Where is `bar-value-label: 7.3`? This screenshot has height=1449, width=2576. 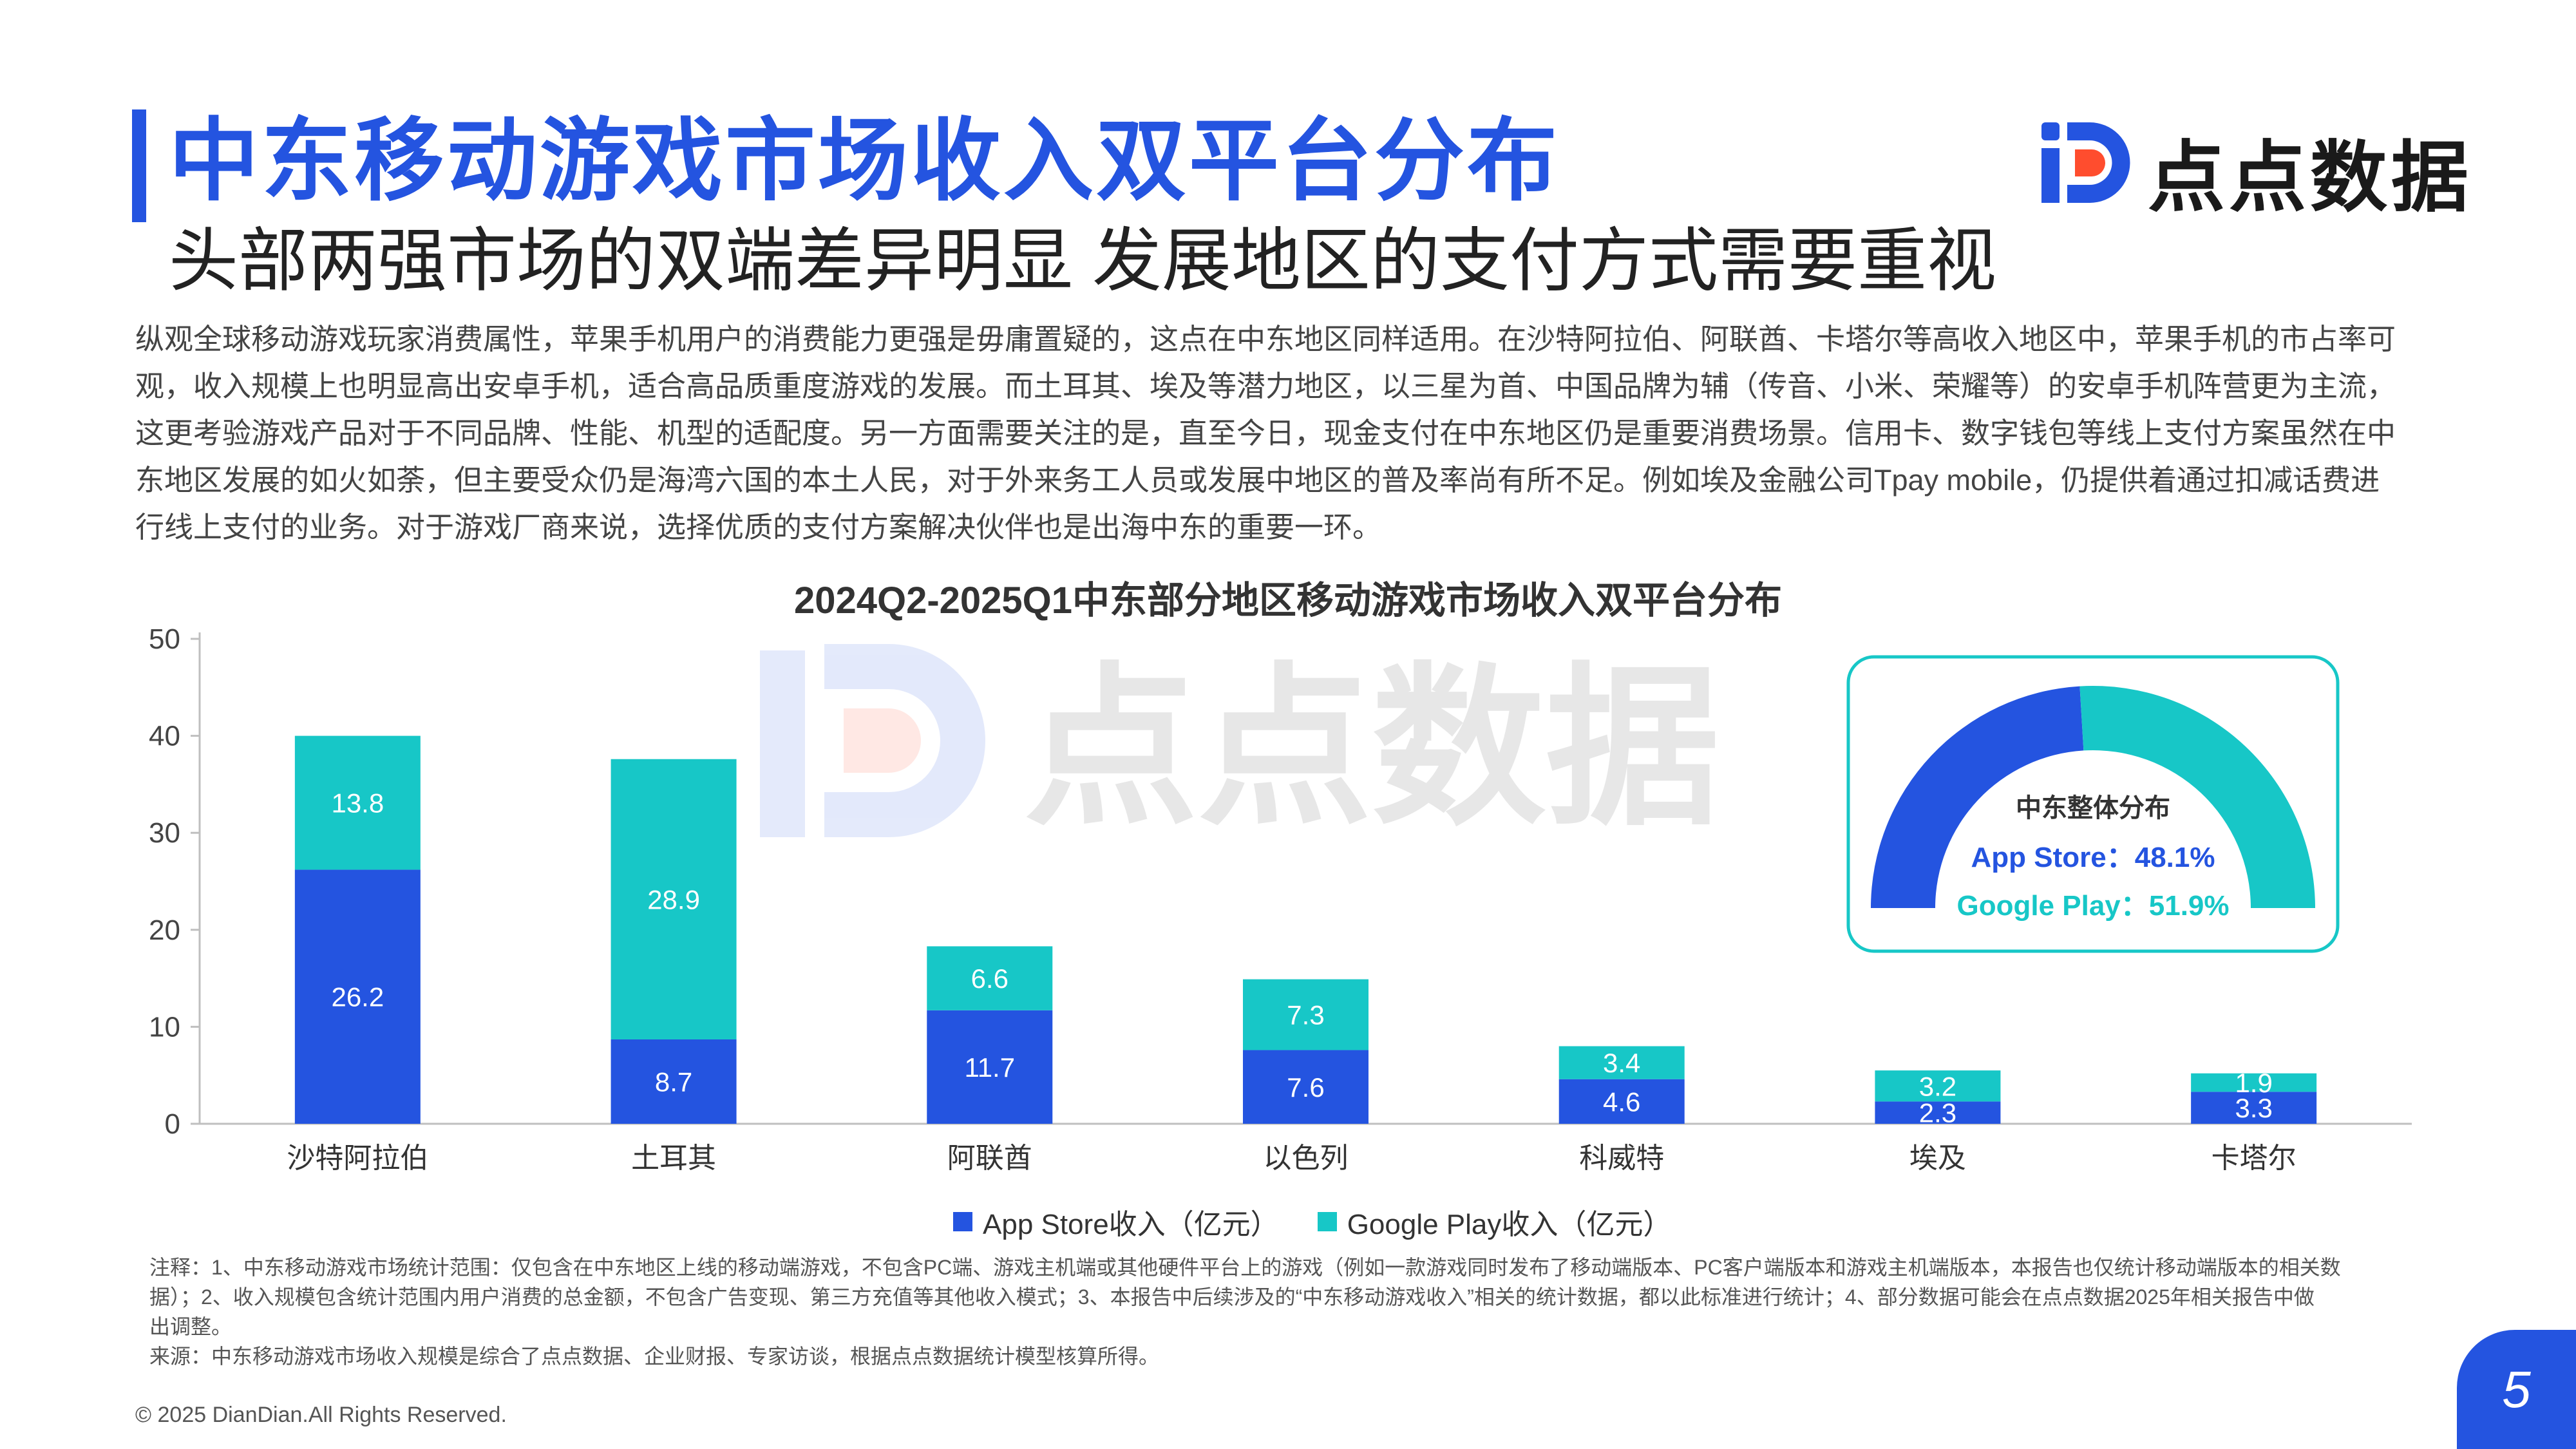 bar-value-label: 7.3 is located at coordinates (1305, 1015).